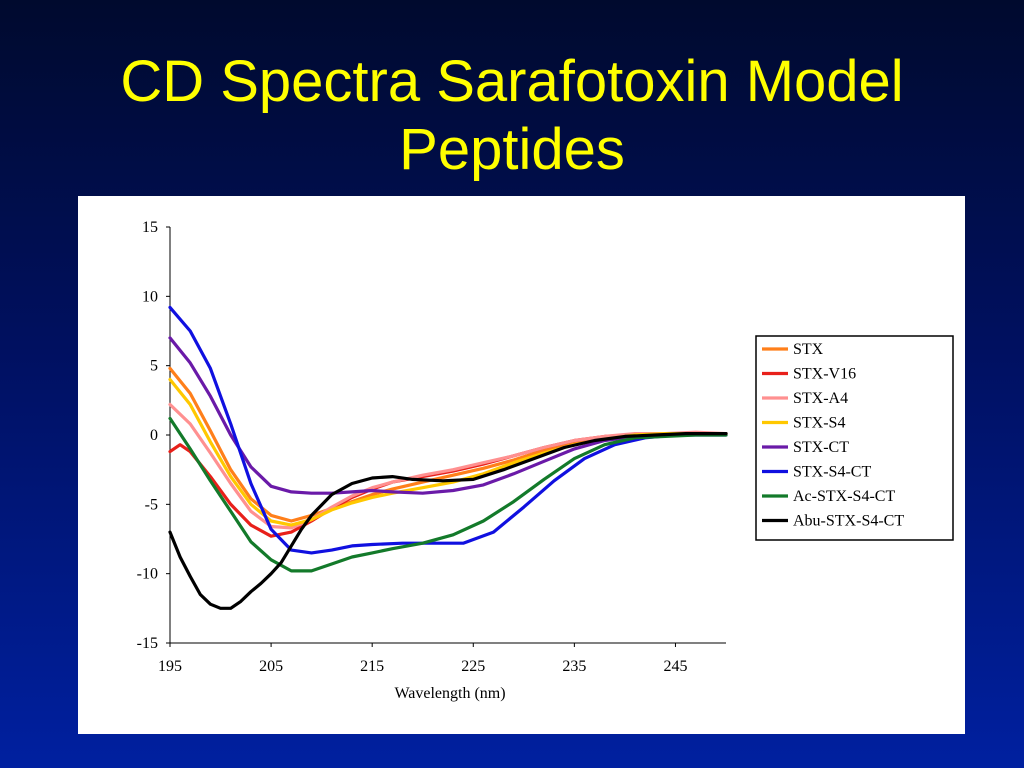 The width and height of the screenshot is (1024, 768). What do you see at coordinates (147, 574) in the screenshot?
I see `y-tick-label: -10` at bounding box center [147, 574].